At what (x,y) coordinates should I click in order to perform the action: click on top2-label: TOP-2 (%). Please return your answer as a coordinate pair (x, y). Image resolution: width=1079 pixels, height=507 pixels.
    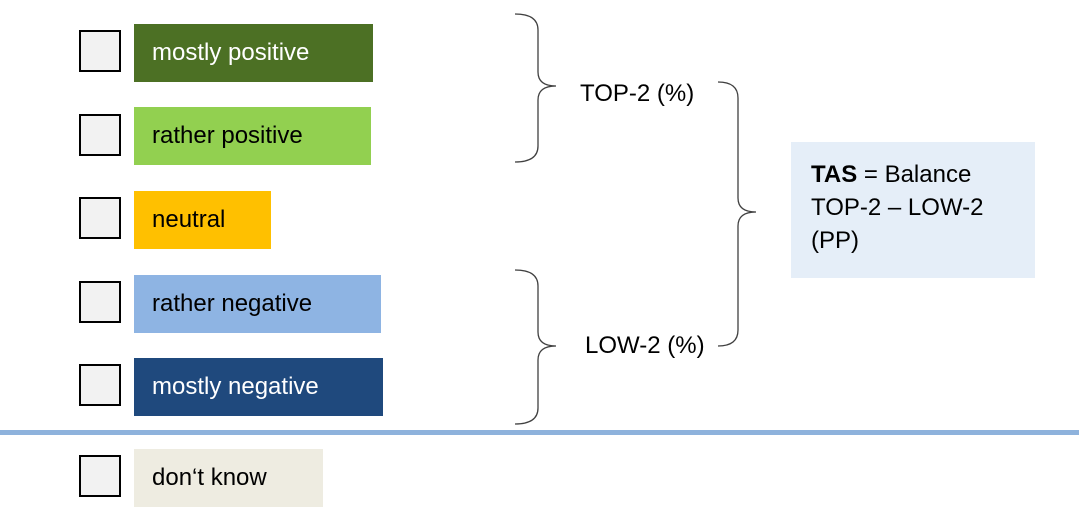
    Looking at the image, I should click on (637, 93).